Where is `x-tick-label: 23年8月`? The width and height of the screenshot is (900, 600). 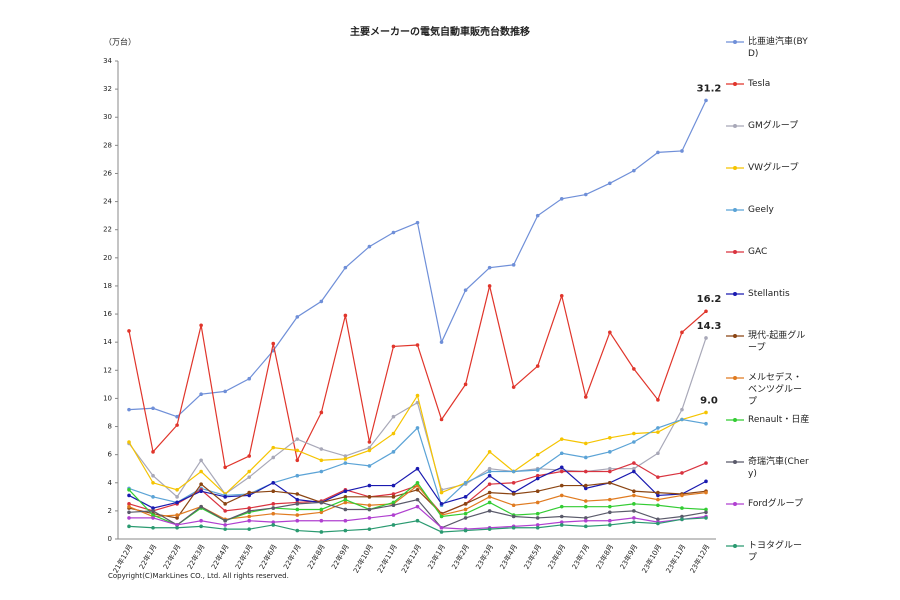 x-tick-label: 23年8月 is located at coordinates (604, 557).